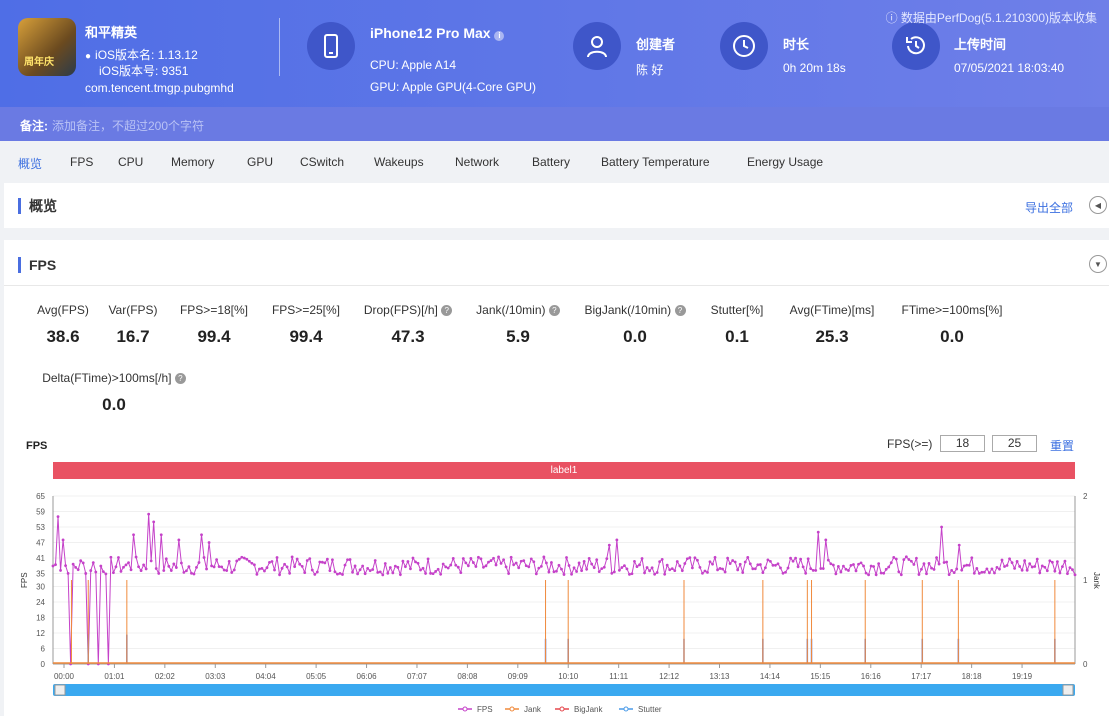 This screenshot has width=1109, height=716. What do you see at coordinates (165, 676) in the screenshot?
I see `x-tick-label: 02:02` at bounding box center [165, 676].